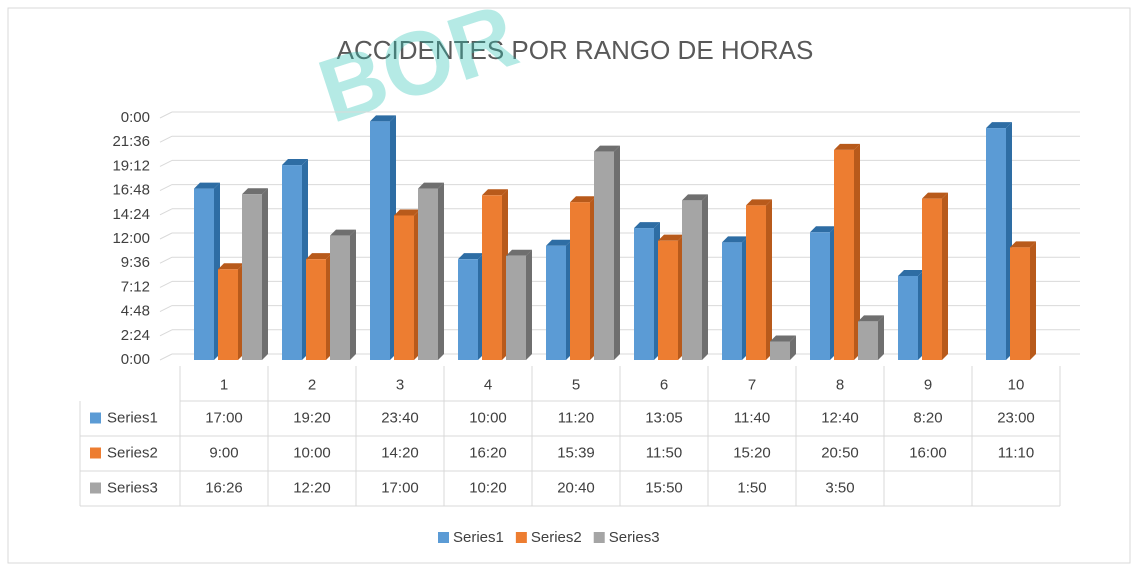 This screenshot has height=569, width=1136. Describe the element at coordinates (1016, 452) in the screenshot. I see `table-cell: 11:10` at that location.